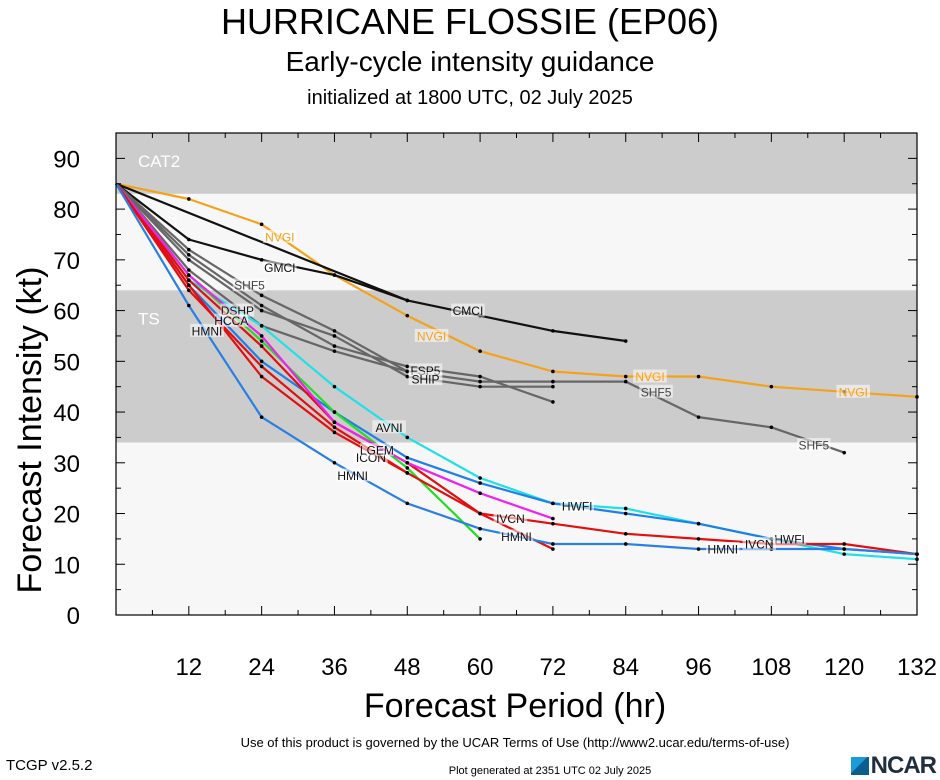 This screenshot has width=940, height=780. I want to click on y-tick-label: 60, so click(66, 312).